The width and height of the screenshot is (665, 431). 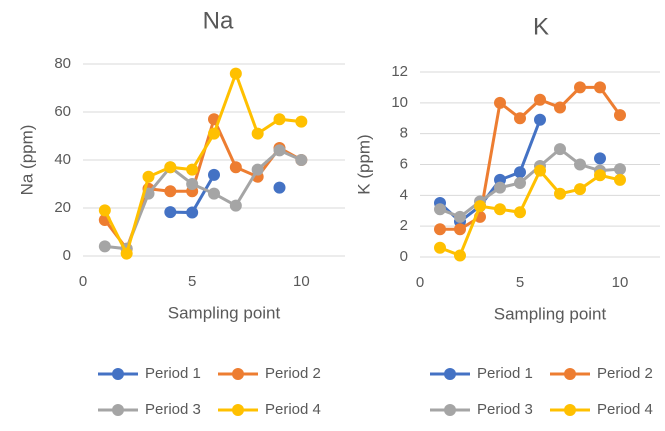 I want to click on chart-title: Na, so click(x=218, y=20).